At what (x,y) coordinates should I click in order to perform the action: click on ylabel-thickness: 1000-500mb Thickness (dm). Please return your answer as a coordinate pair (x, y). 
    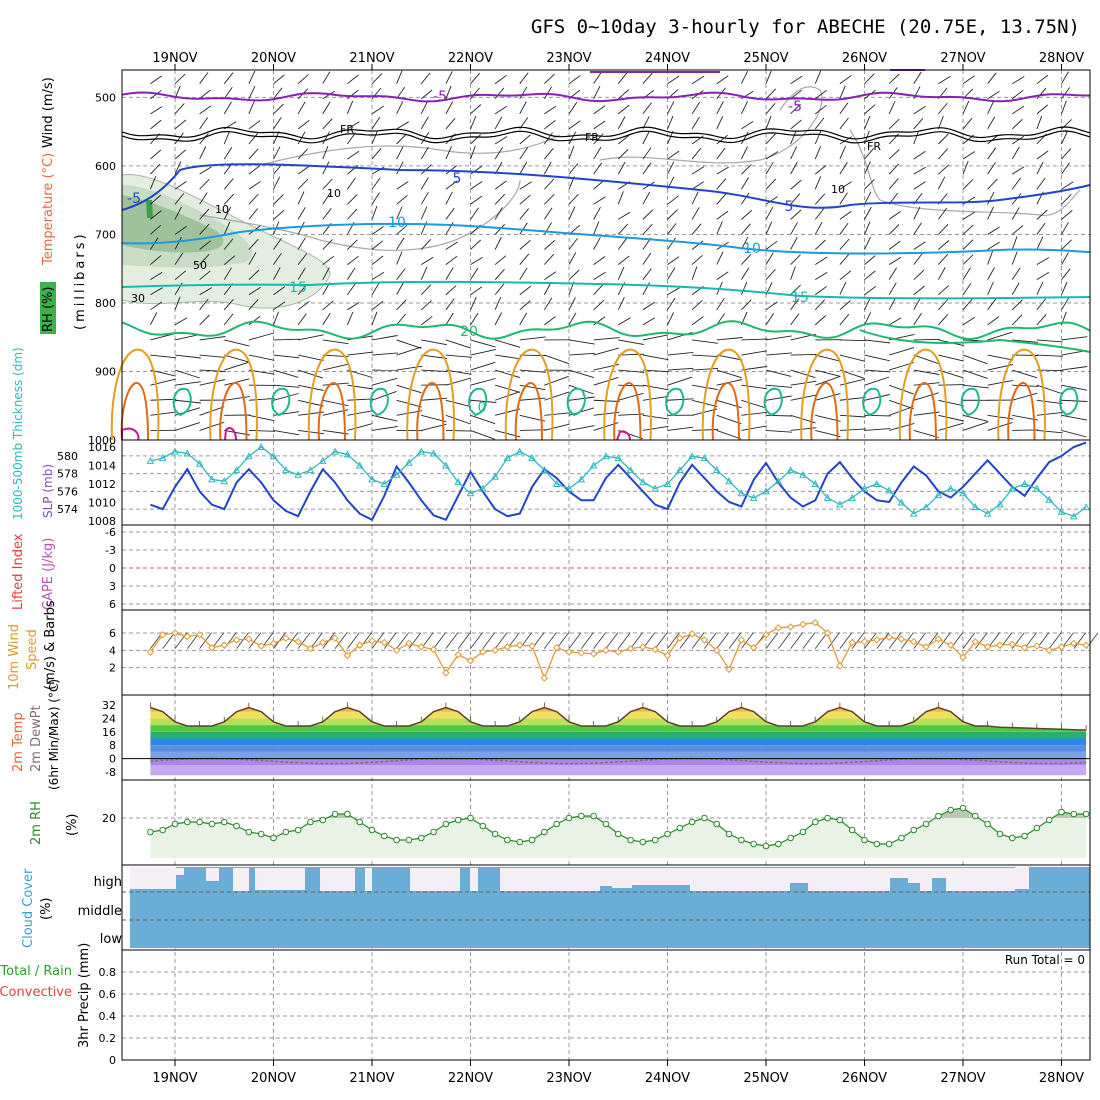
    Looking at the image, I should click on (18, 433).